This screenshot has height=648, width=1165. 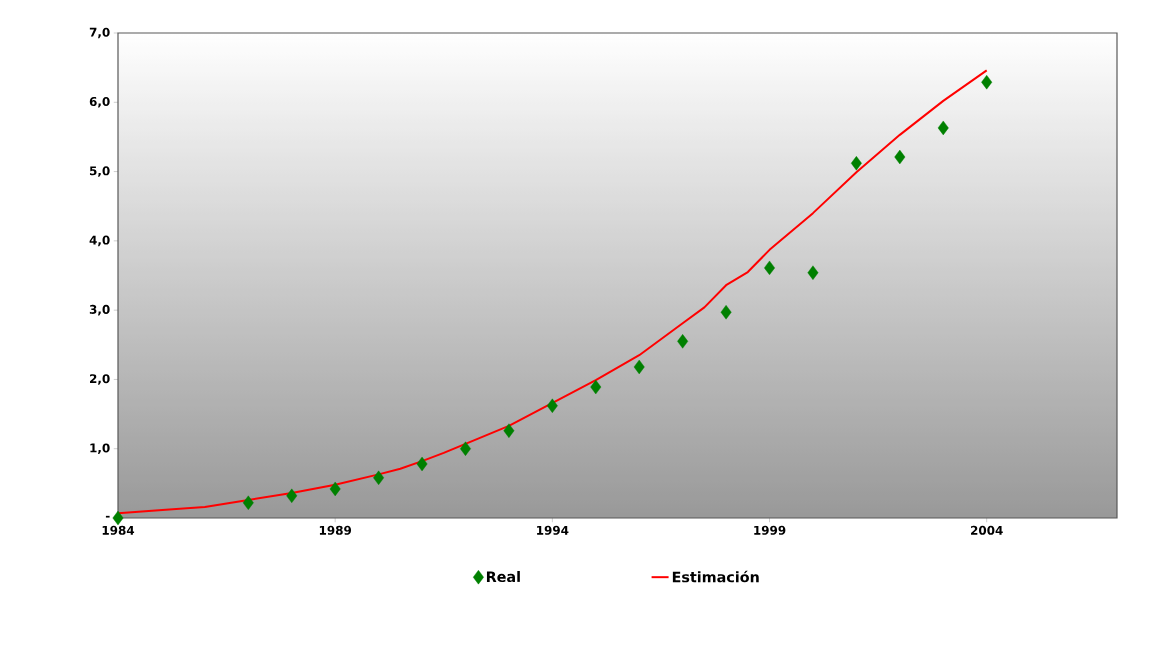 I want to click on y-tick-label: 2,0, so click(x=100, y=379).